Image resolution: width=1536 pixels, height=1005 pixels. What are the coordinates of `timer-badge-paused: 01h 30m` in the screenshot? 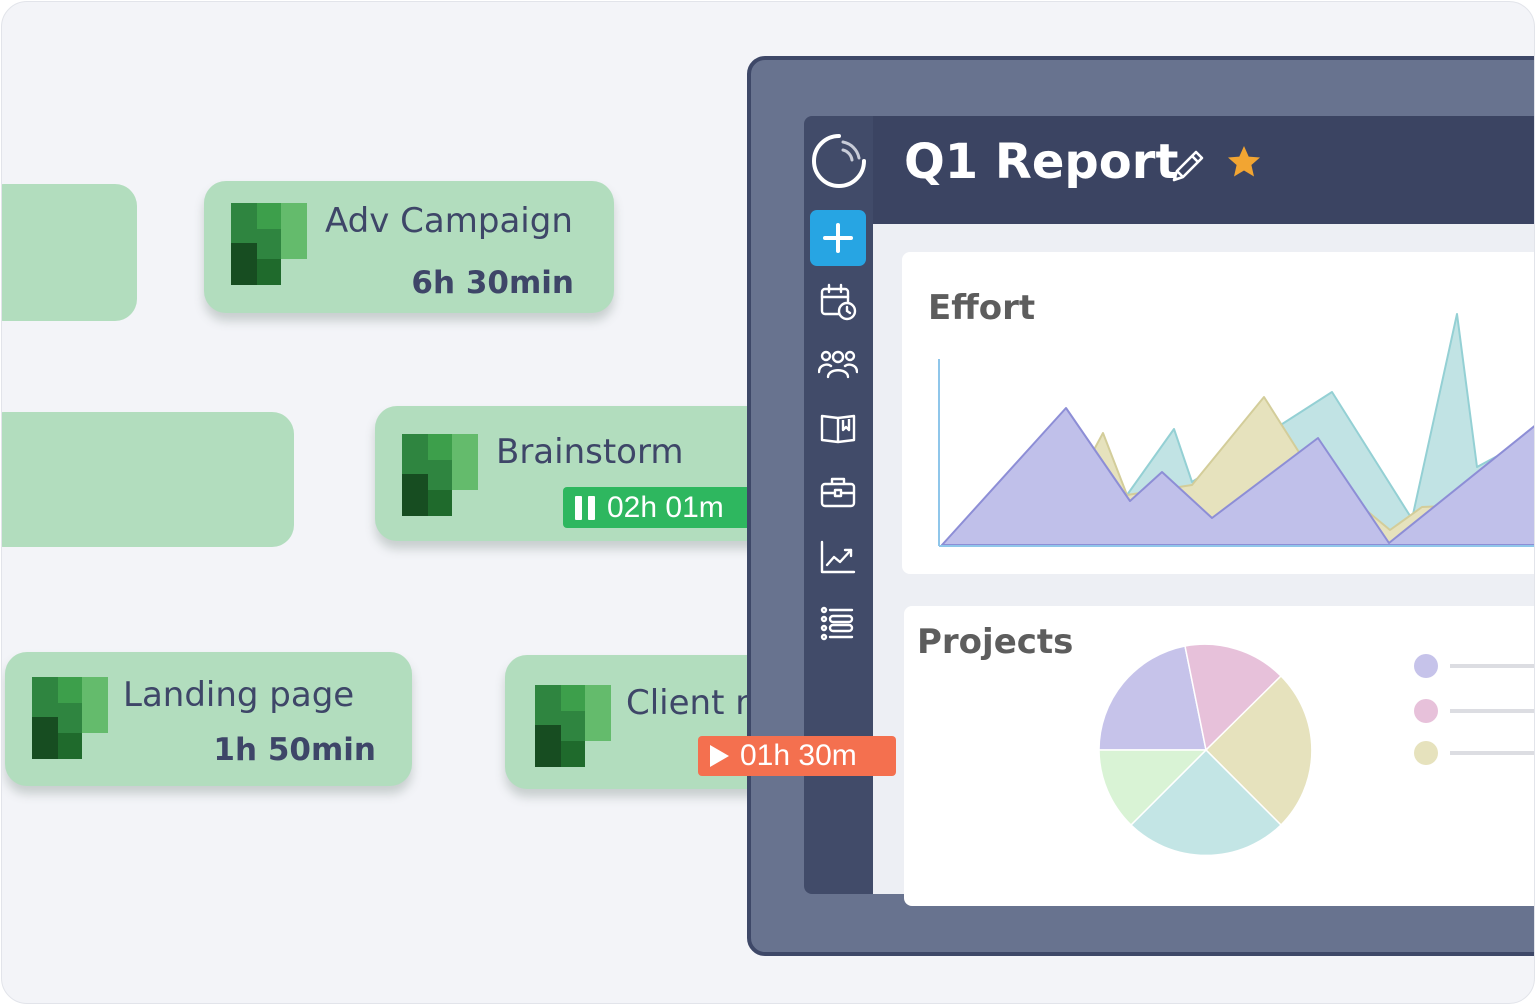 It's located at (797, 756).